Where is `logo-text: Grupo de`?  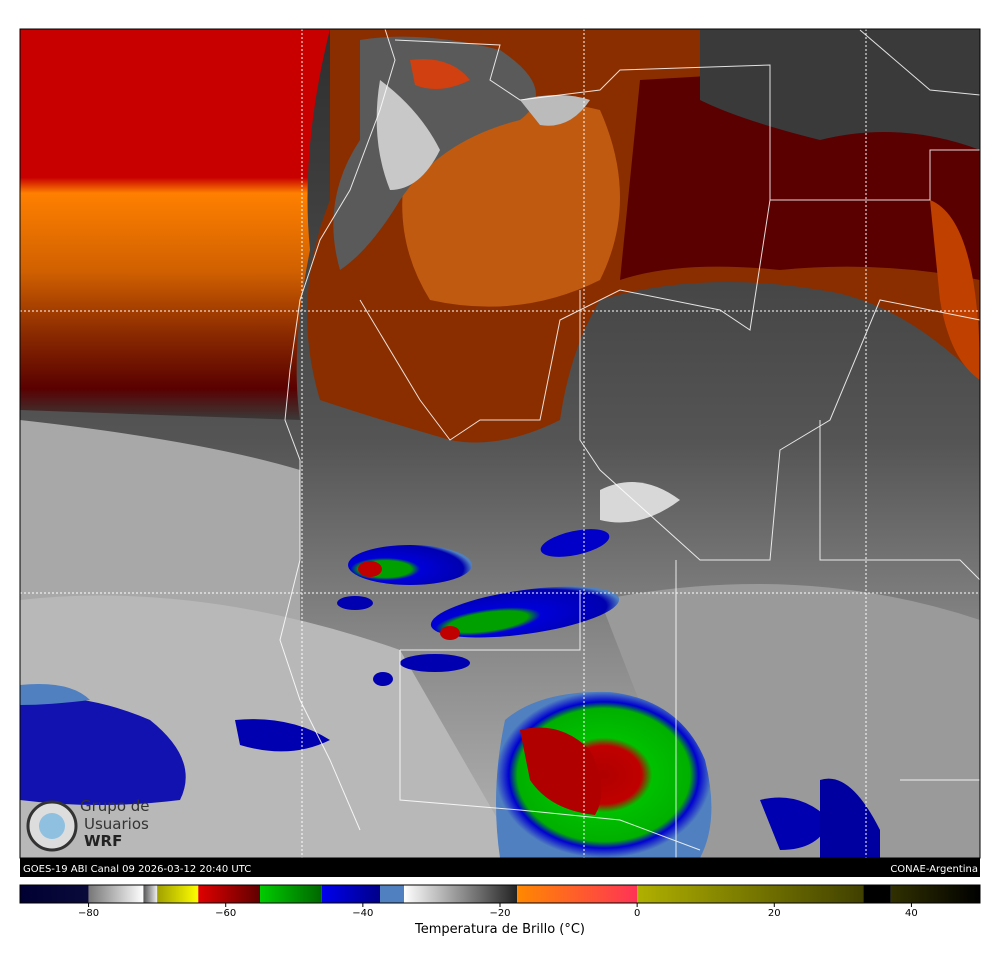
logo-text: Grupo de is located at coordinates (115, 806).